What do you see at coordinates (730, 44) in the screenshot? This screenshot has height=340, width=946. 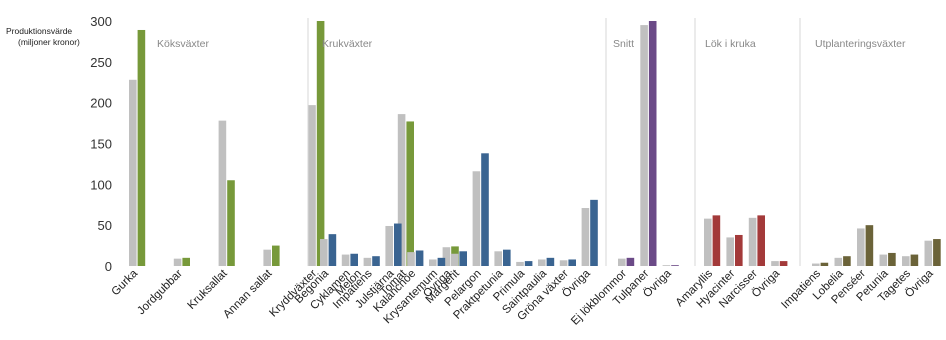 I see `section-title: Lök i kruka` at bounding box center [730, 44].